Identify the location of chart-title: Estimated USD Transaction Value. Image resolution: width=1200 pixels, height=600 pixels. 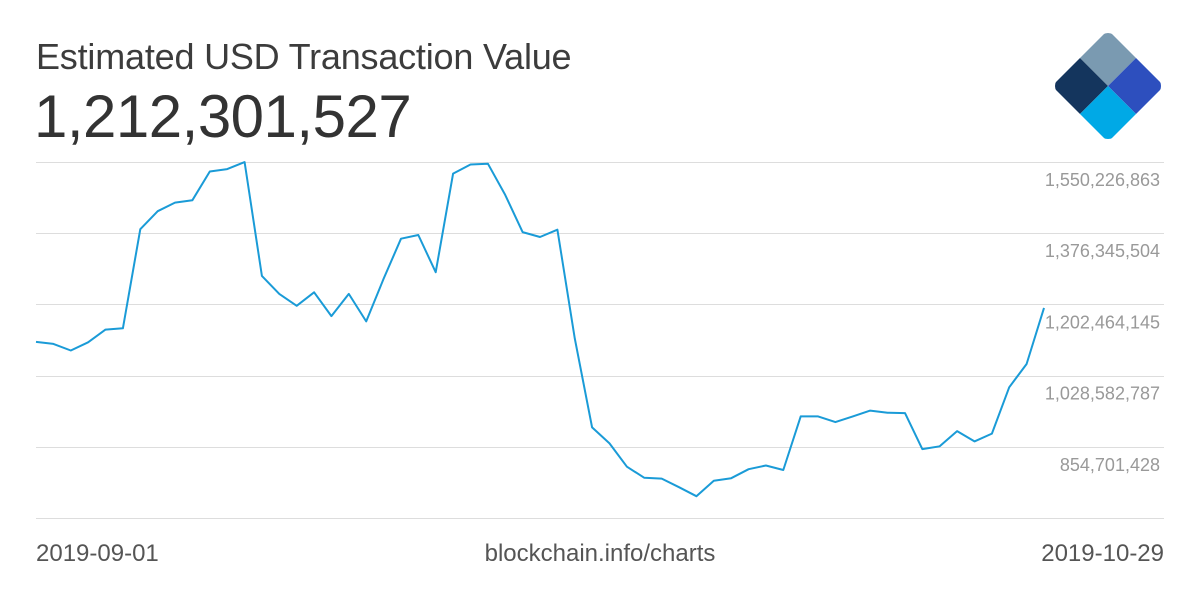
(304, 56).